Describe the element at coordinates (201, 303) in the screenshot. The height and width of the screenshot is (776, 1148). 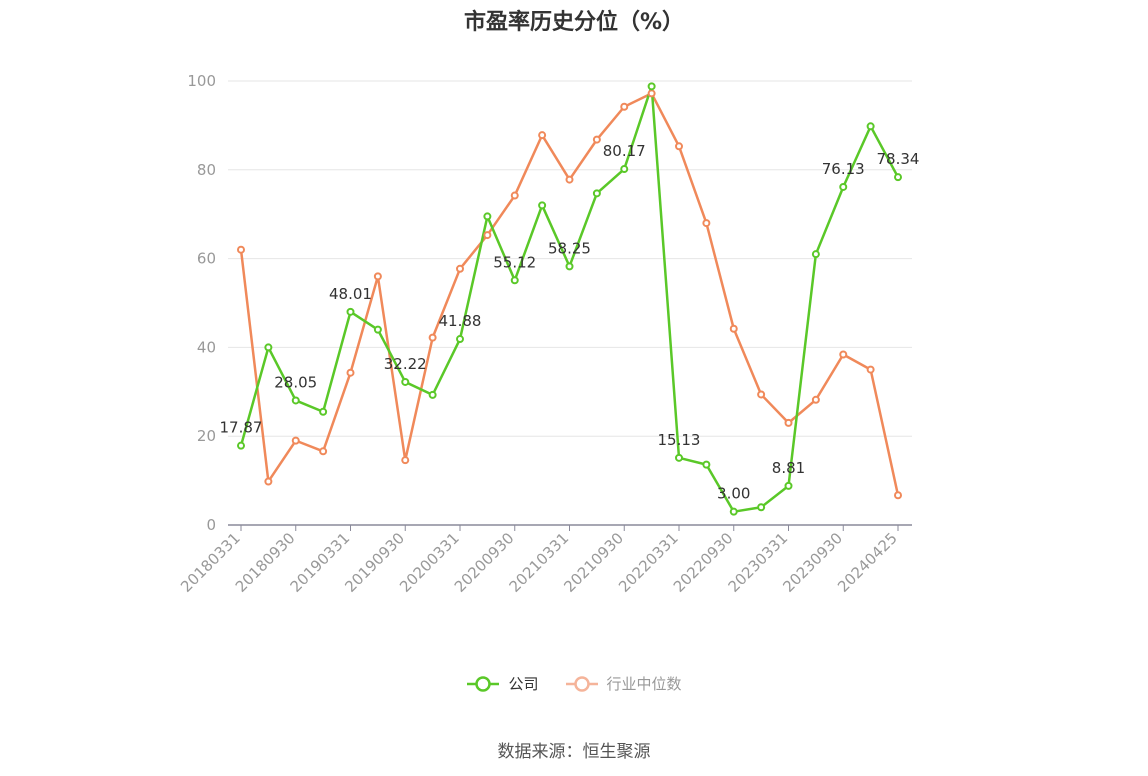
I see `y-axis: 0 20 40 60 80 100` at that location.